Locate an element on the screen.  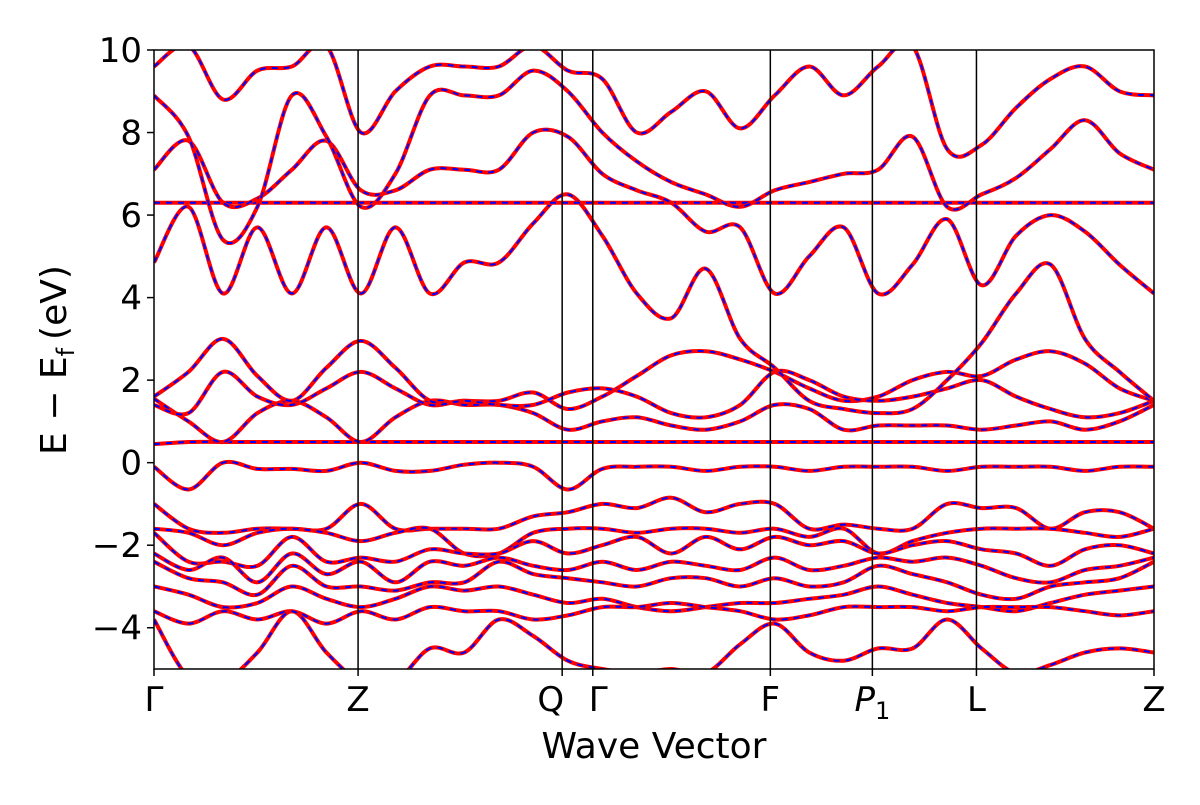
y-tick-label-2: 0 is located at coordinates (131, 464).